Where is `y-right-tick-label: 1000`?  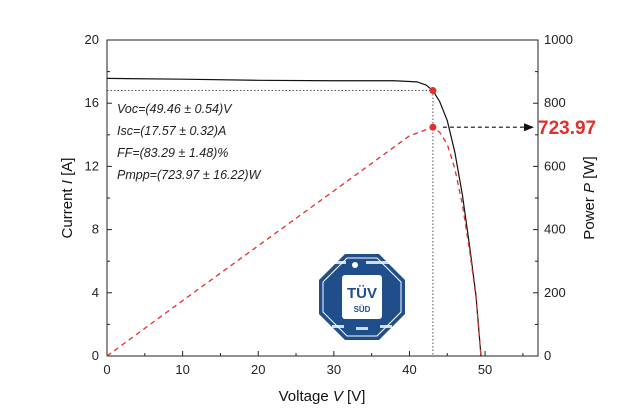
y-right-tick-label: 1000 is located at coordinates (558, 39).